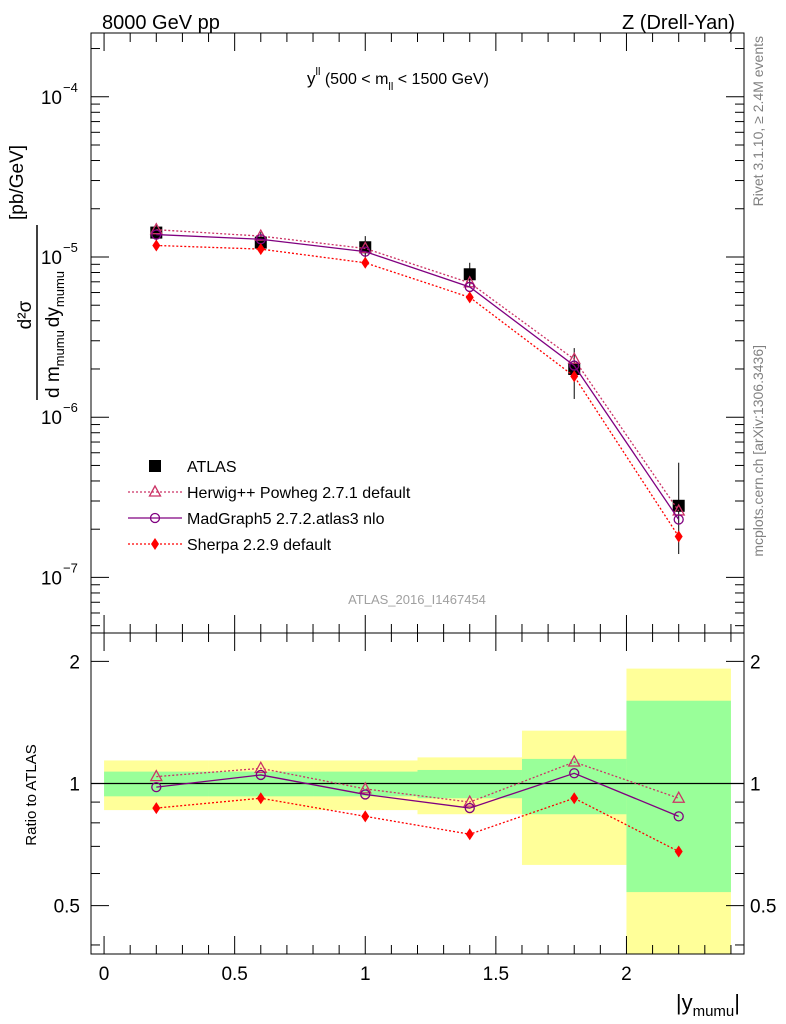  What do you see at coordinates (318, 72) in the screenshot?
I see `title-sup: ll` at bounding box center [318, 72].